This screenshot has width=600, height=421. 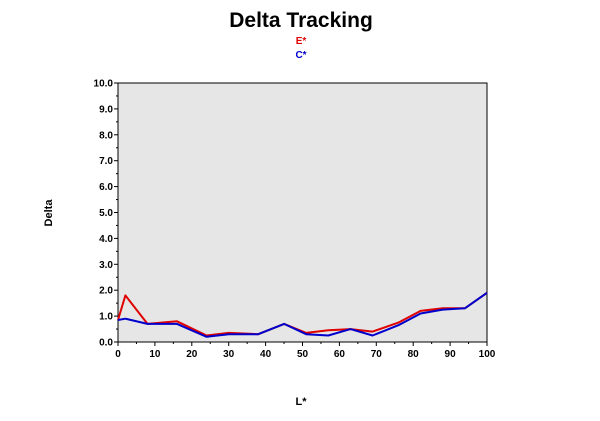 I want to click on y-tick-label: 6.0, so click(x=106, y=187).